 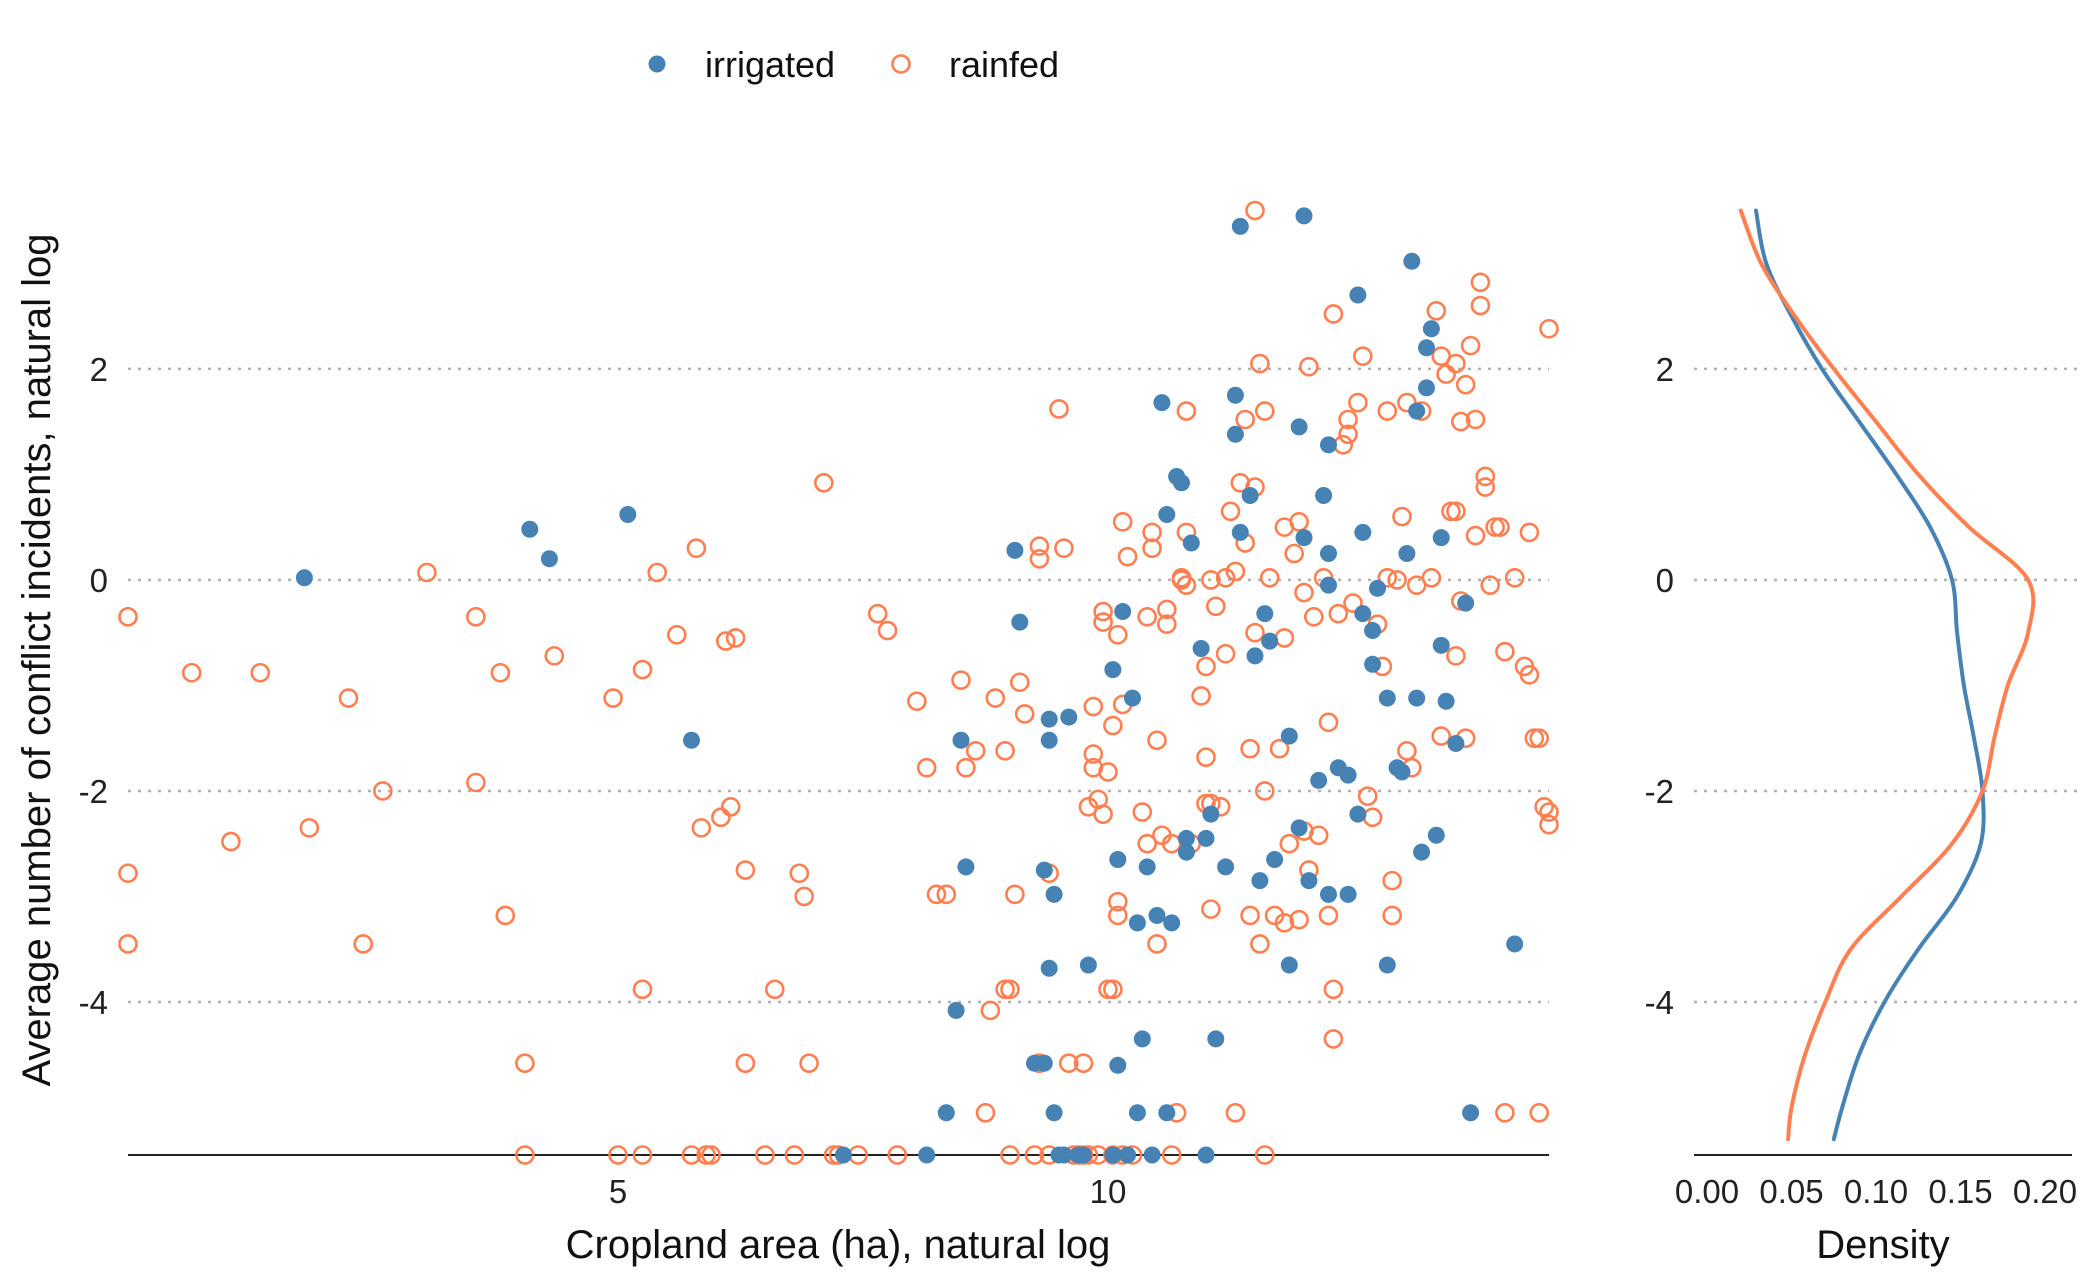 I want to click on density-x-tick-label: 0.05, so click(x=1791, y=1191).